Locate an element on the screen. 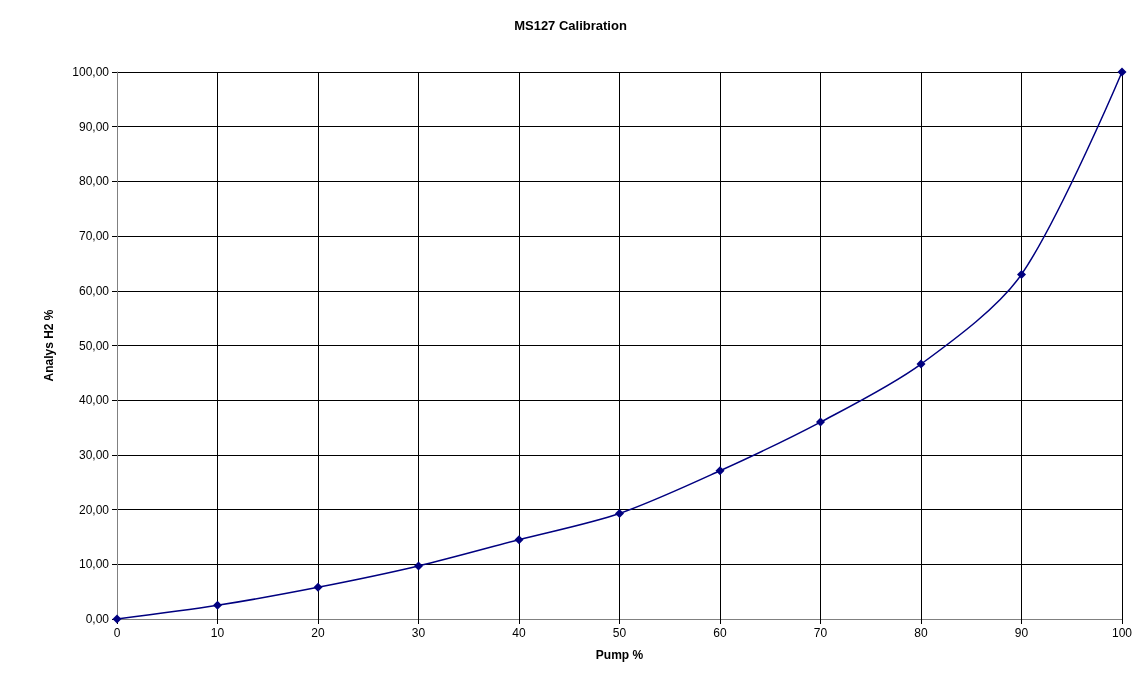 The image size is (1141, 681). y-tick-label: 80,00 is located at coordinates (94, 181).